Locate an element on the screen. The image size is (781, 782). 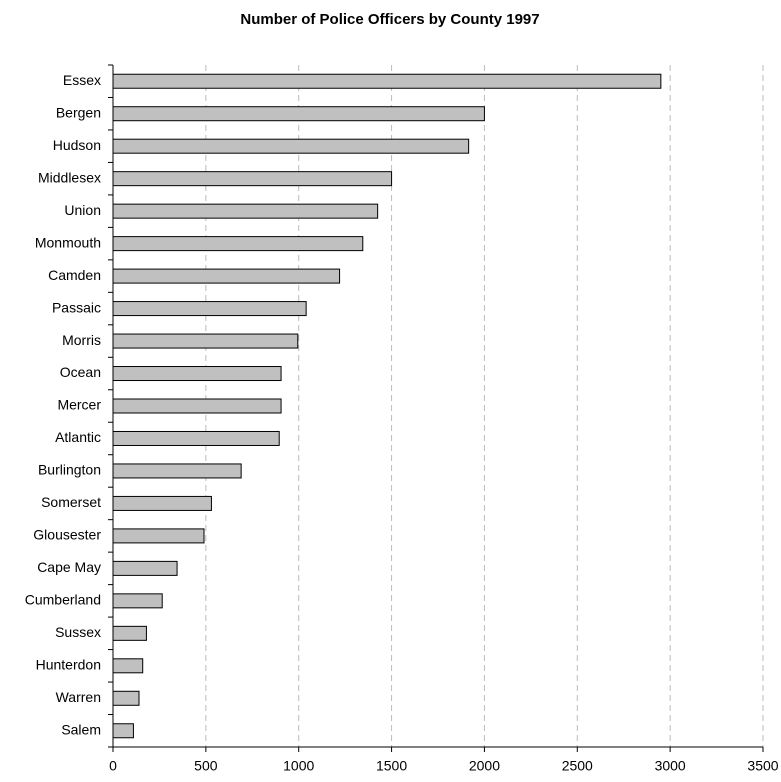
y-tick-label: Passaic is located at coordinates (76, 307).